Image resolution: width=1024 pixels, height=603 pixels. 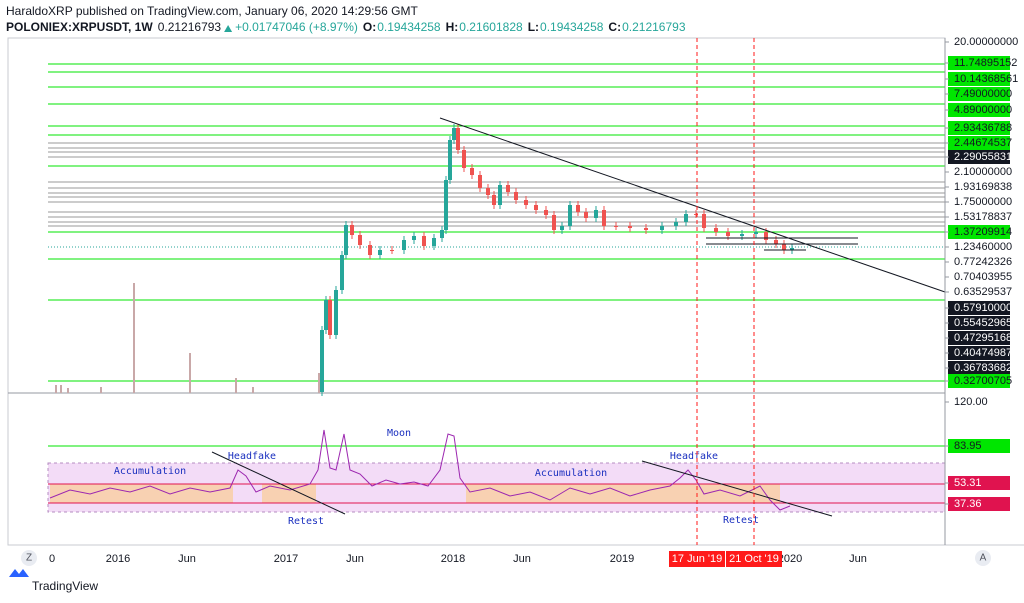 What do you see at coordinates (983, 94) in the screenshot?
I see `scale-label: 7.49000000` at bounding box center [983, 94].